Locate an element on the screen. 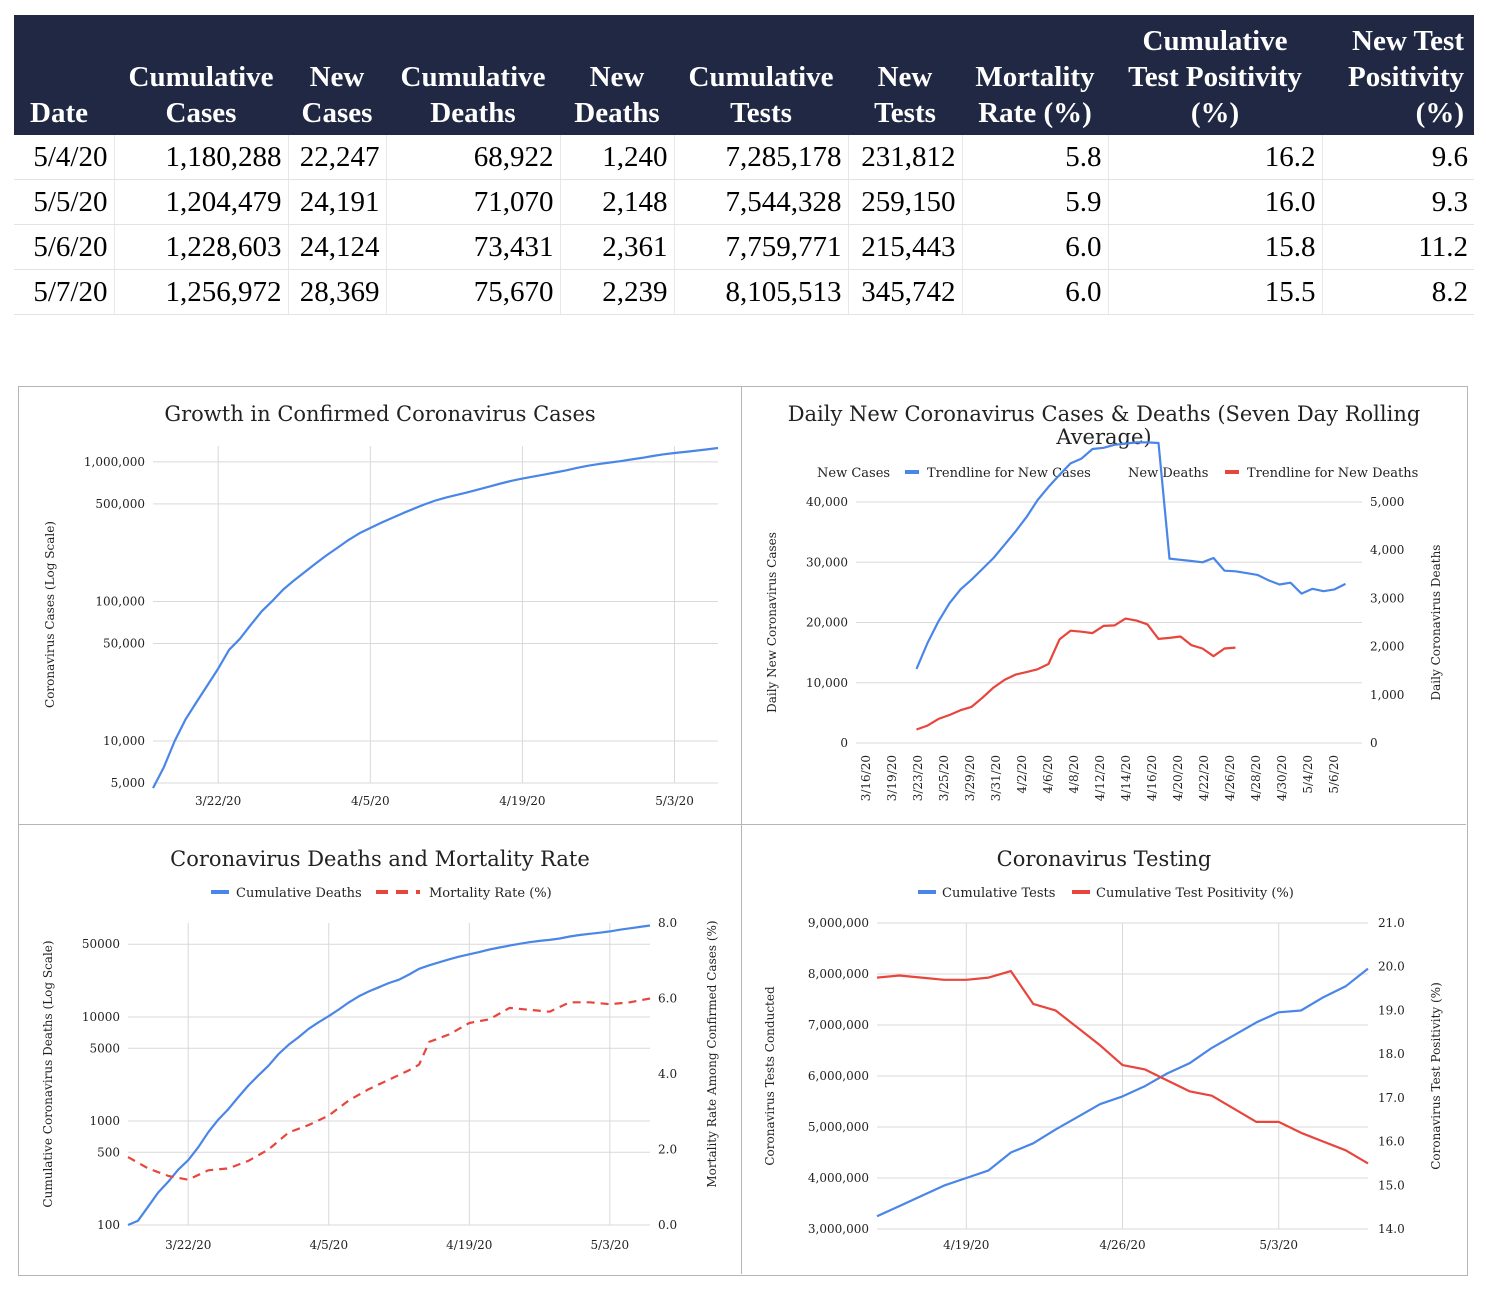  y2-tick-label: 18.0 is located at coordinates (1391, 1054).